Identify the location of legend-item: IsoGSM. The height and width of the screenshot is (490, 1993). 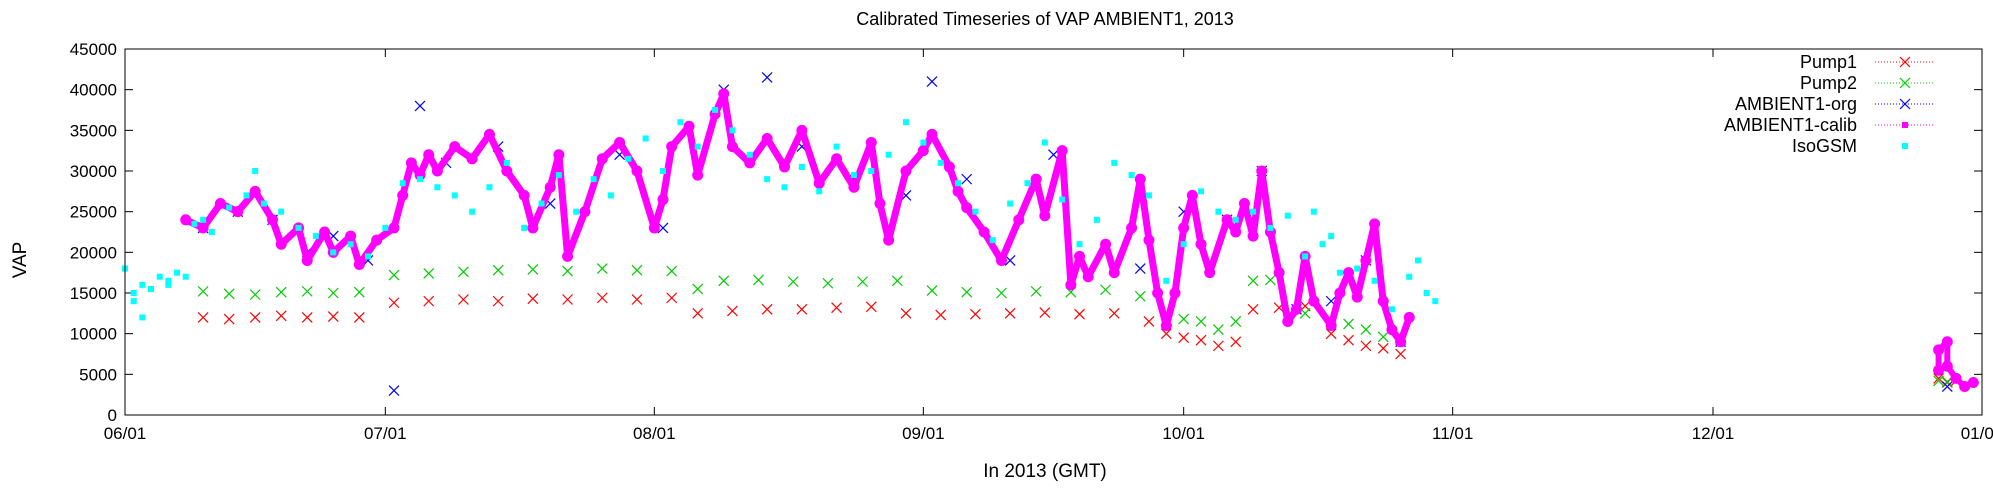
(1850, 146).